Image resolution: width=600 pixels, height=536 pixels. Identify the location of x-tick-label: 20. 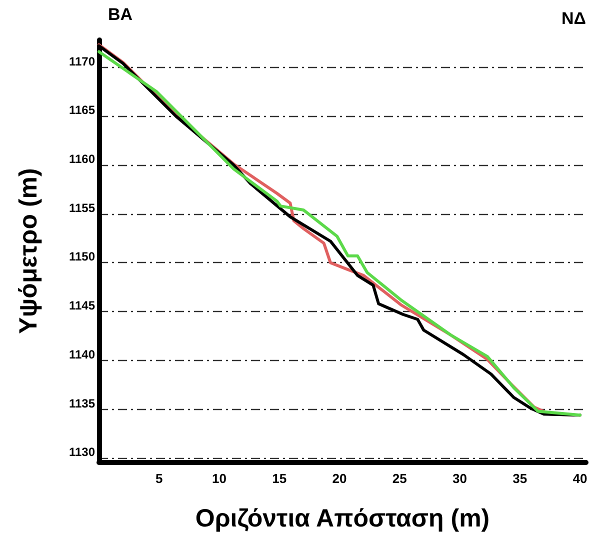
(339, 478).